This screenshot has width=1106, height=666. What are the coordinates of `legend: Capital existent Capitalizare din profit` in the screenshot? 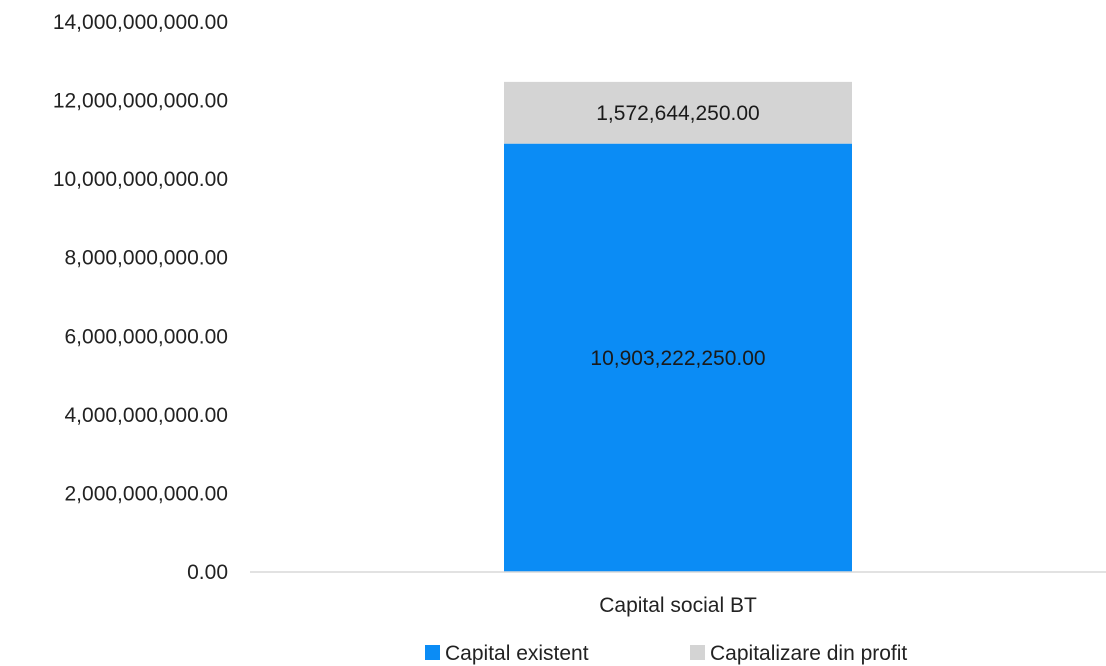 It's located at (666, 653).